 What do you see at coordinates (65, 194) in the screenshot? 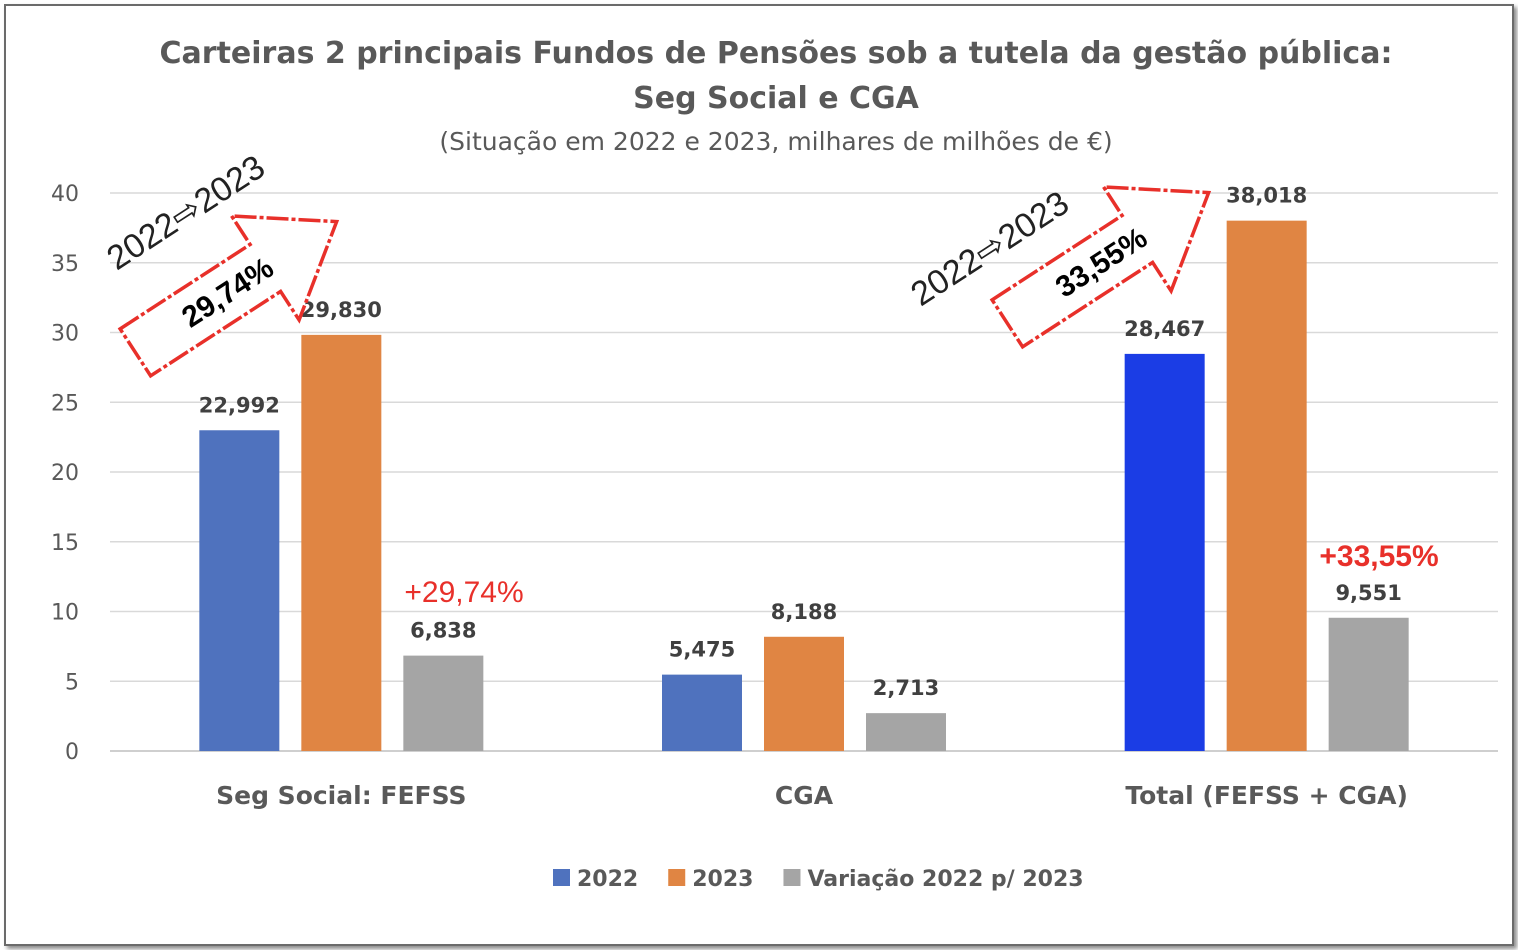
I see `y-tick-label: 40` at bounding box center [65, 194].